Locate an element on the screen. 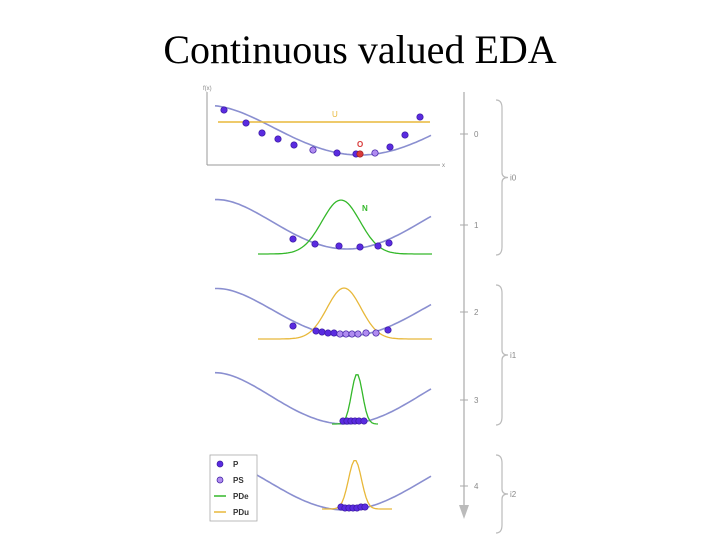 This screenshot has height=540, width=720. legend-label: PDu is located at coordinates (241, 512).